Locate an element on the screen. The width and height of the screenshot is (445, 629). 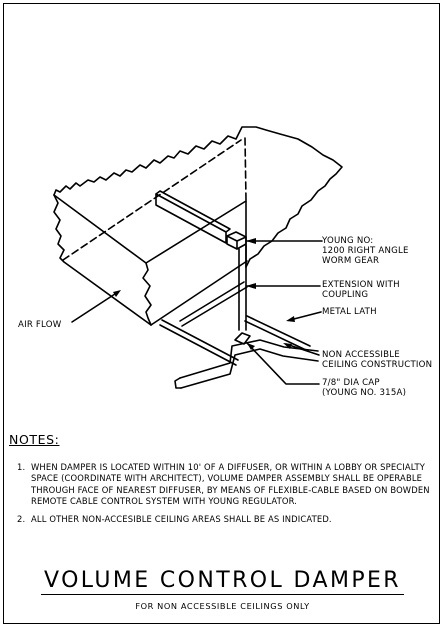
extension-callout: EXTENSION WITH COUPLING is located at coordinates (361, 290).